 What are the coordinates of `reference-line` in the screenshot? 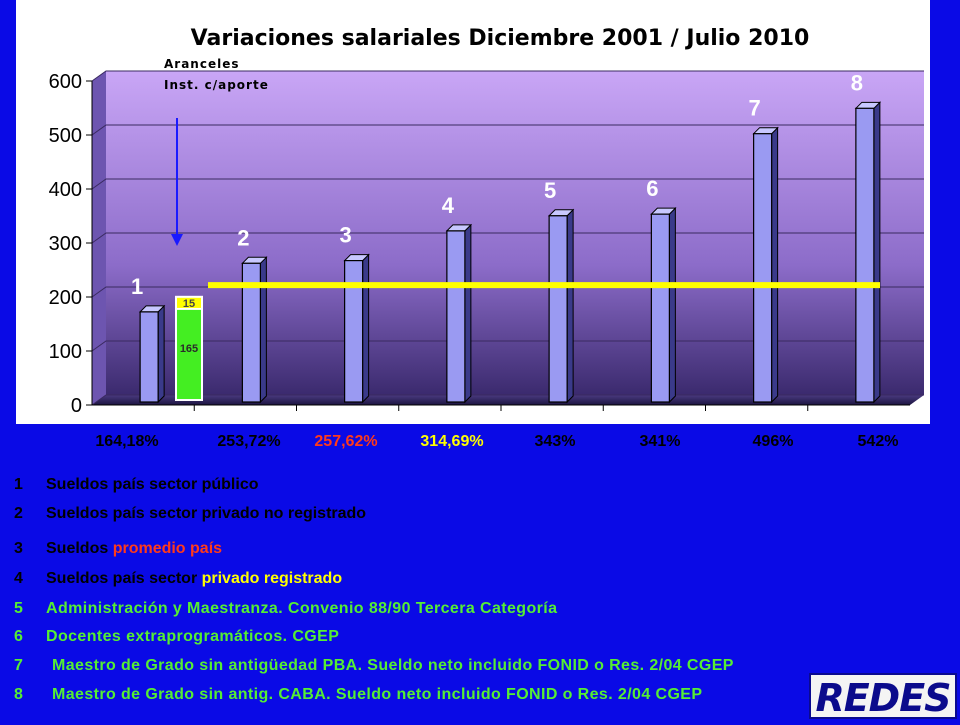 It's located at (544, 285).